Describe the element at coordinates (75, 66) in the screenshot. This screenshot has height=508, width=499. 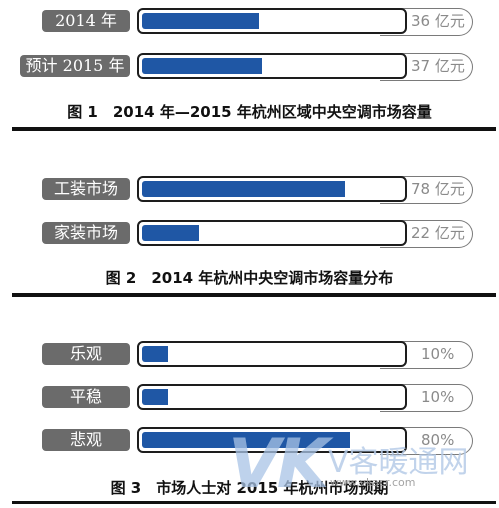
I see `category-label: 预计 2015 年` at that location.